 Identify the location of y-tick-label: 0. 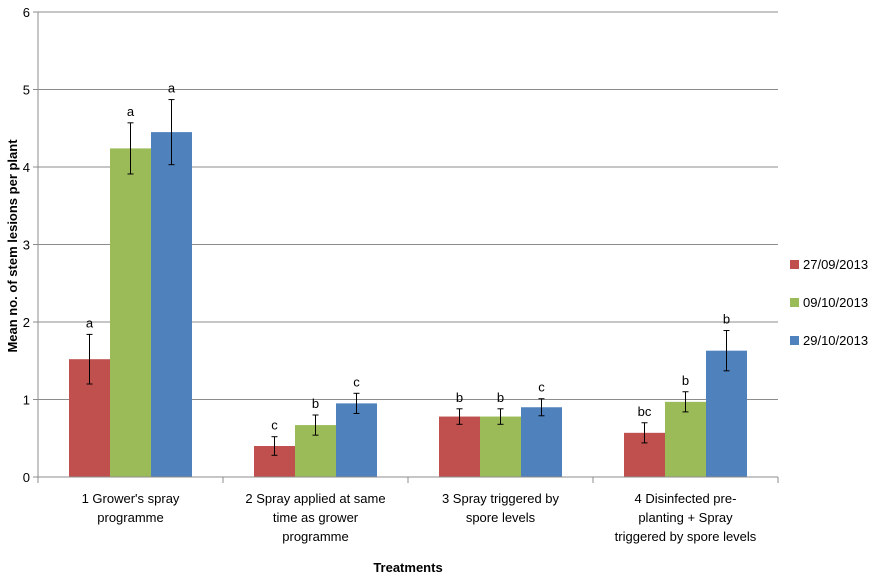
(26, 477).